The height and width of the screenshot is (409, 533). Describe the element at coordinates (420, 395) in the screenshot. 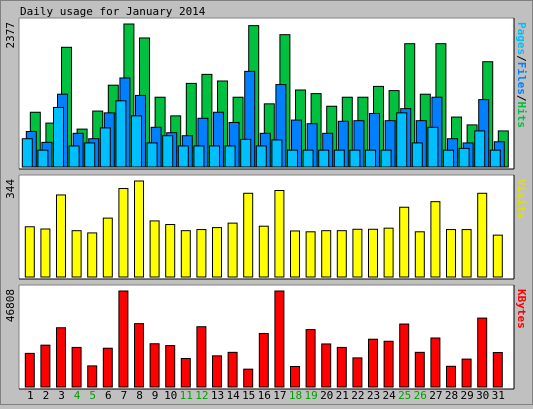

I see `day-label-26: 26` at that location.